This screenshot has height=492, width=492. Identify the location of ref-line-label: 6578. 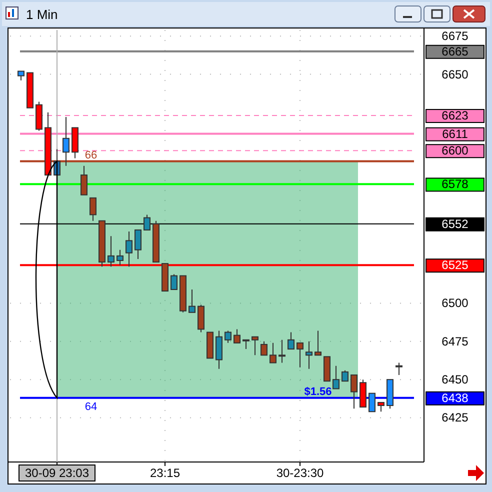
(455, 184).